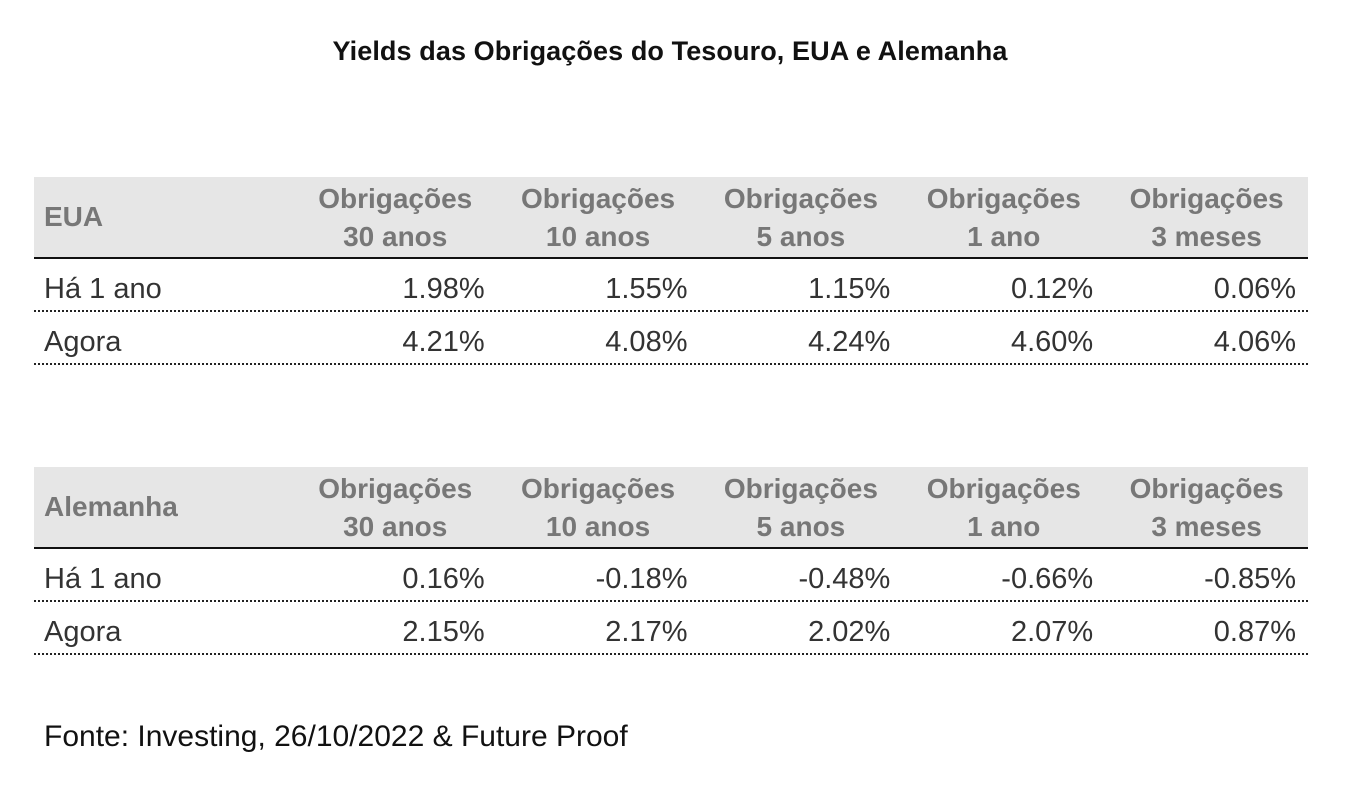 This screenshot has width=1361, height=790. Describe the element at coordinates (1052, 632) in the screenshot. I see `table-cell: 2.07%` at that location.